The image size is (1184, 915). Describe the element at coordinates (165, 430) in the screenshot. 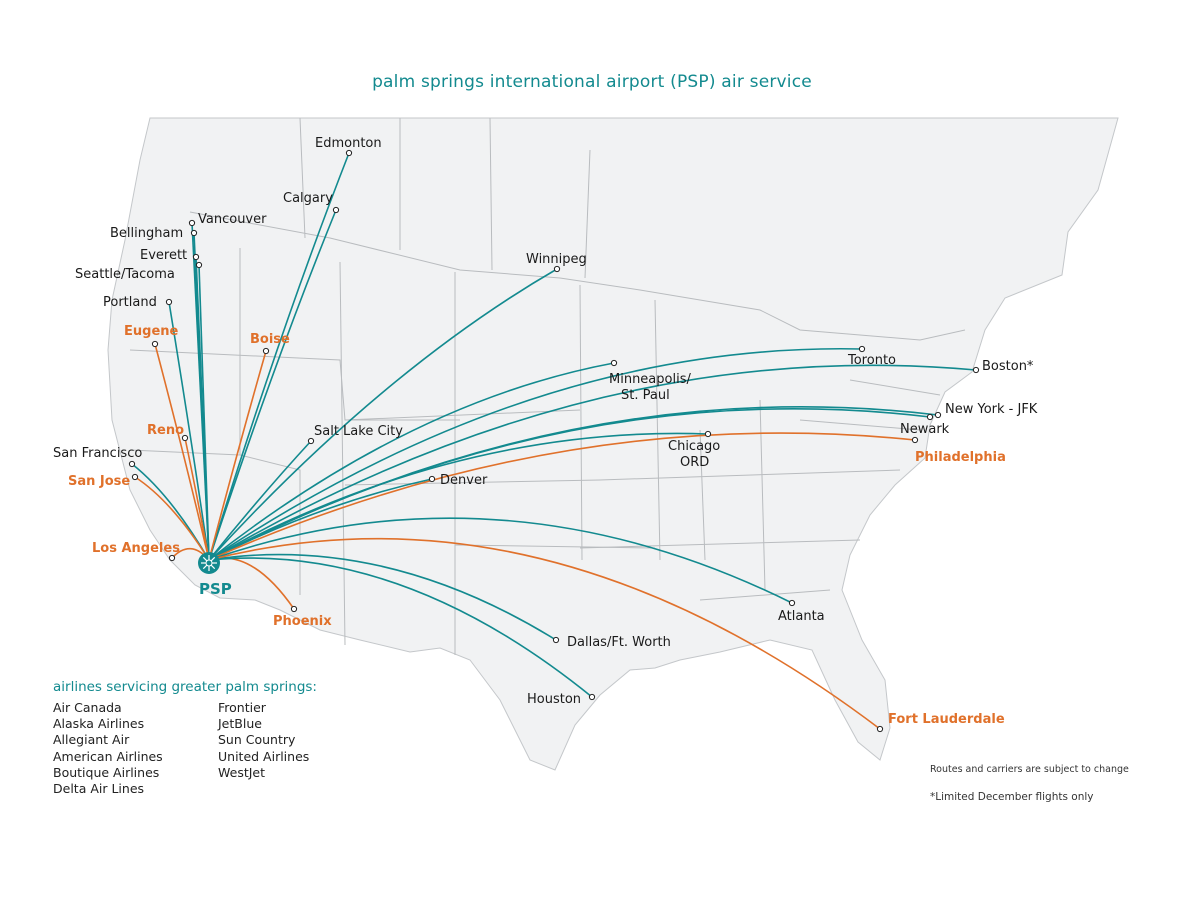

I see `city-label: Reno` at that location.